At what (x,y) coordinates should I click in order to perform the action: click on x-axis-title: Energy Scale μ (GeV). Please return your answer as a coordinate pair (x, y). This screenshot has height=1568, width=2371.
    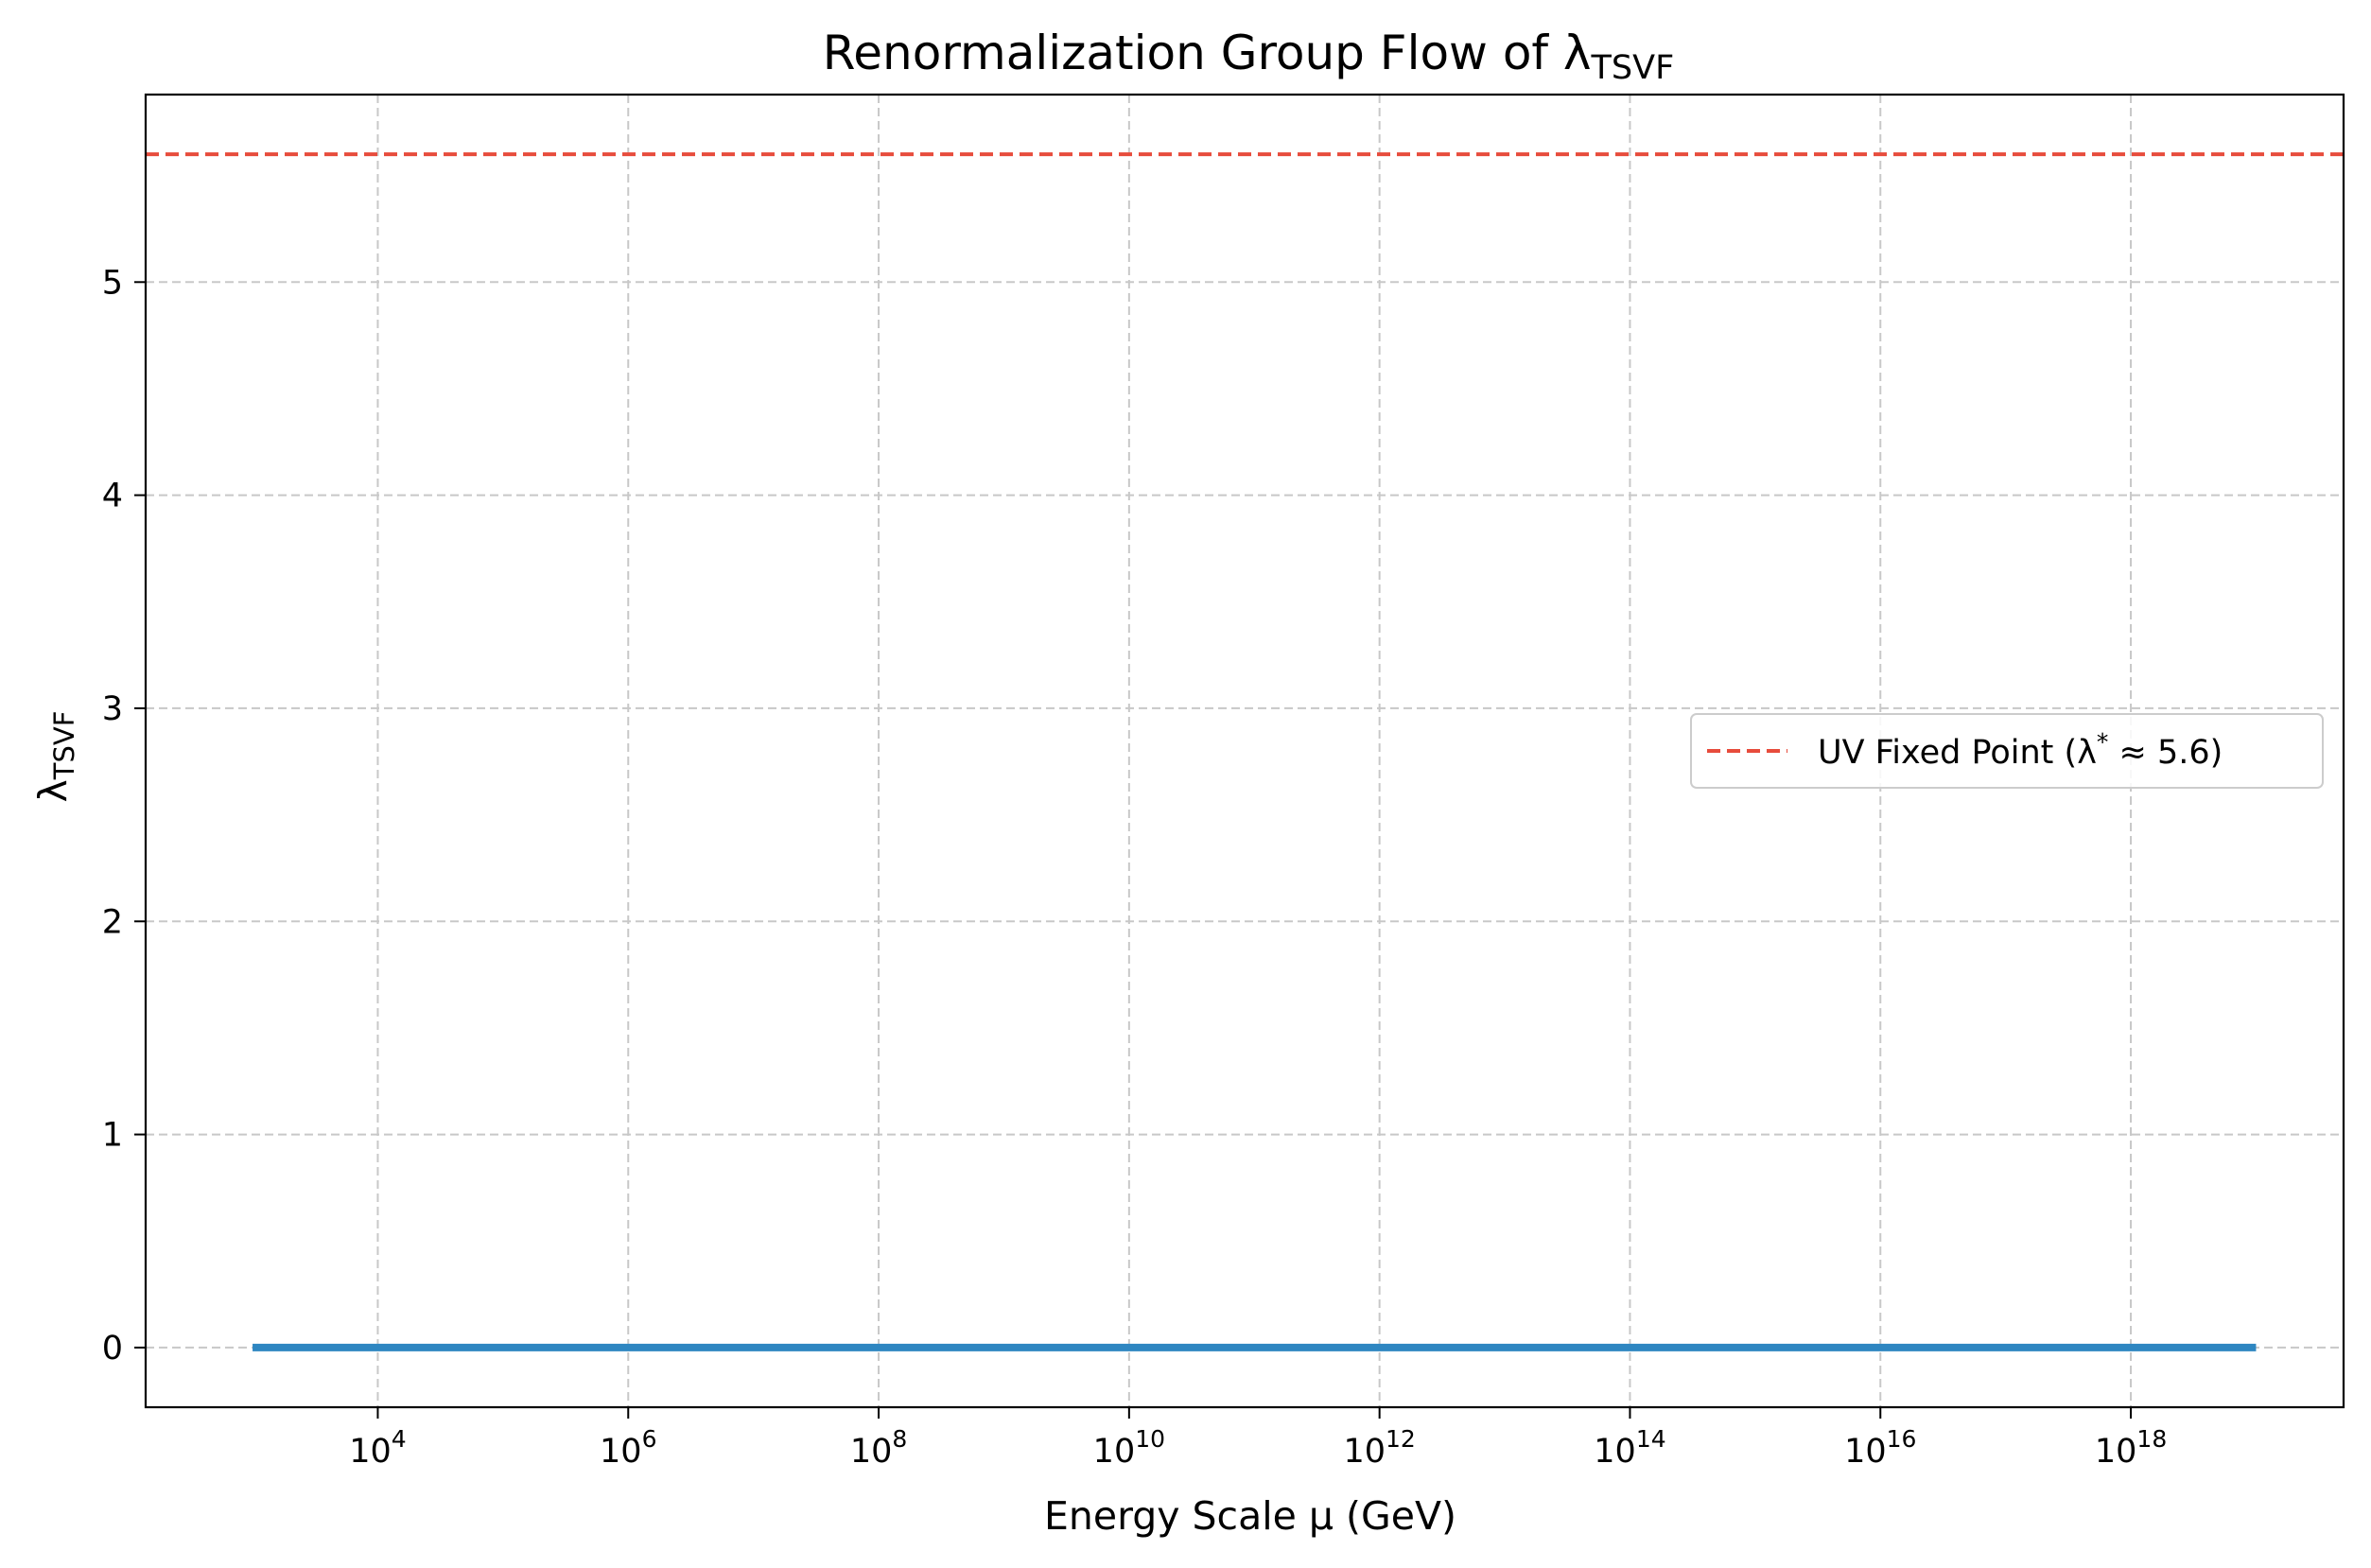
    Looking at the image, I should click on (1250, 1516).